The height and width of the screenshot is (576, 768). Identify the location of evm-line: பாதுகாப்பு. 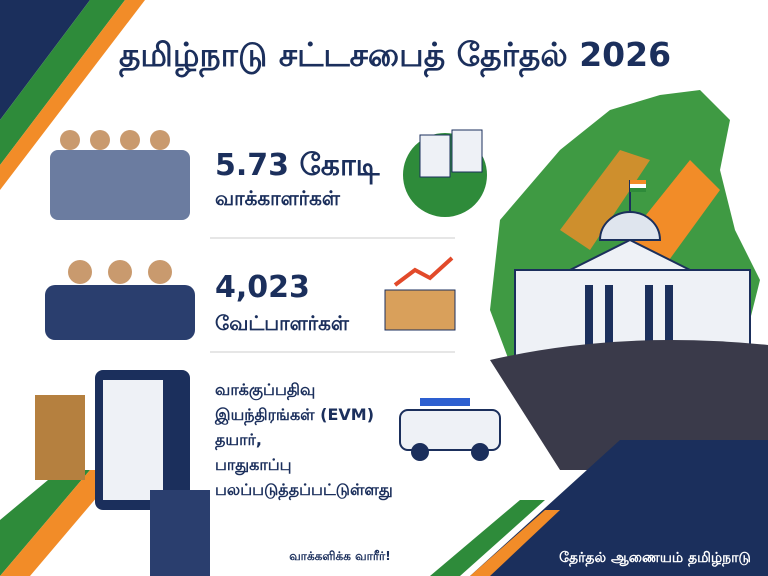
(253, 465).